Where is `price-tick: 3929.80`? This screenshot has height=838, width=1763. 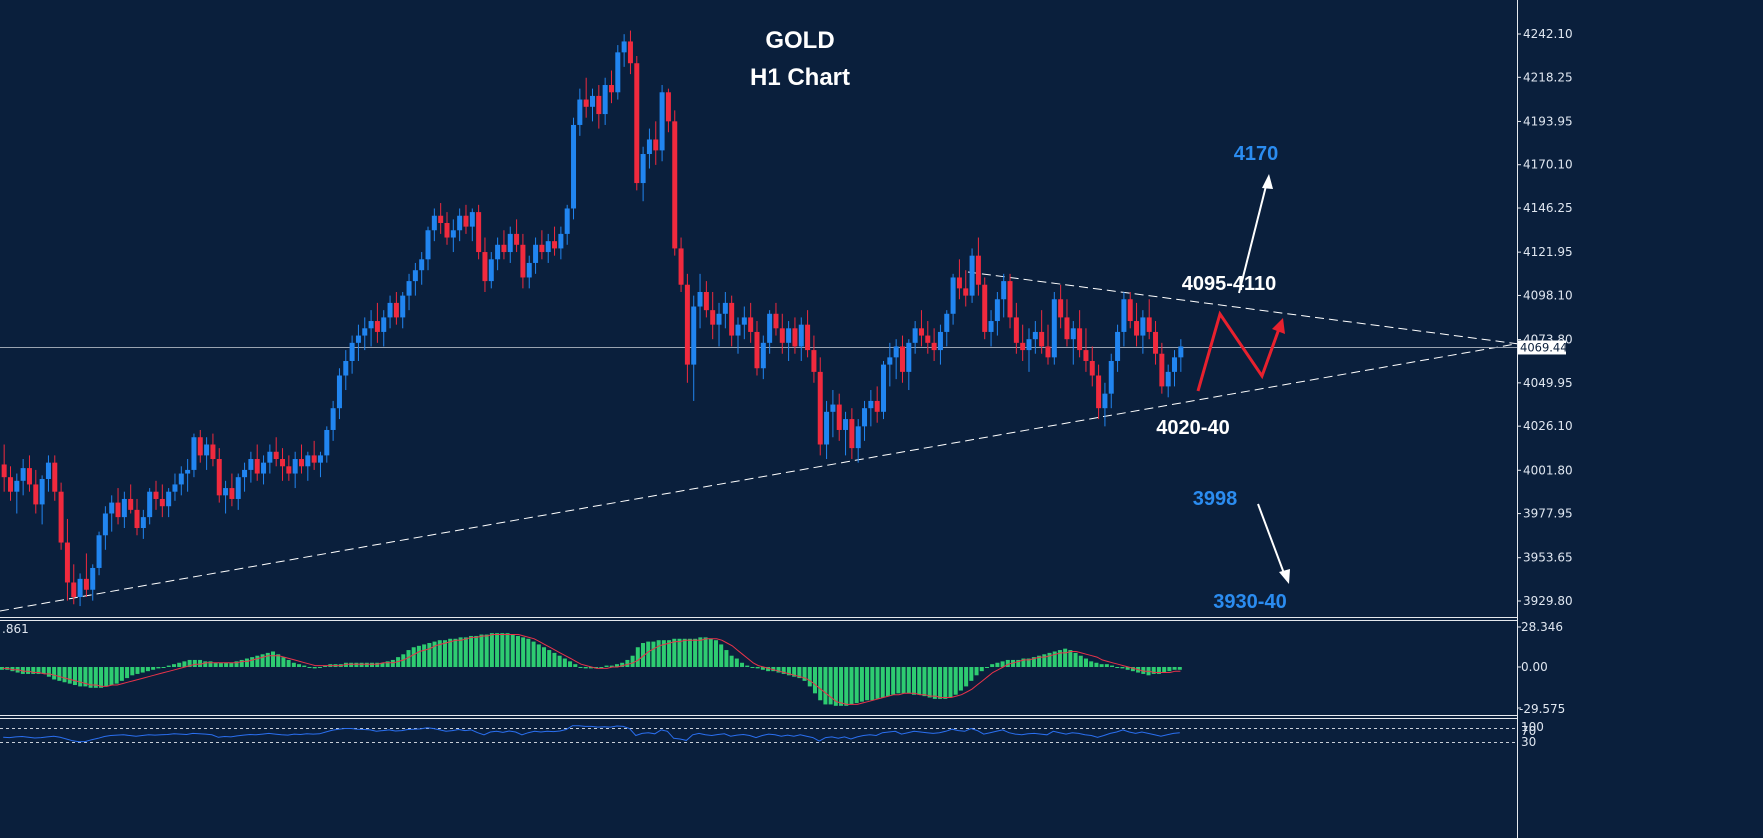
price-tick: 3929.80 is located at coordinates (1548, 601).